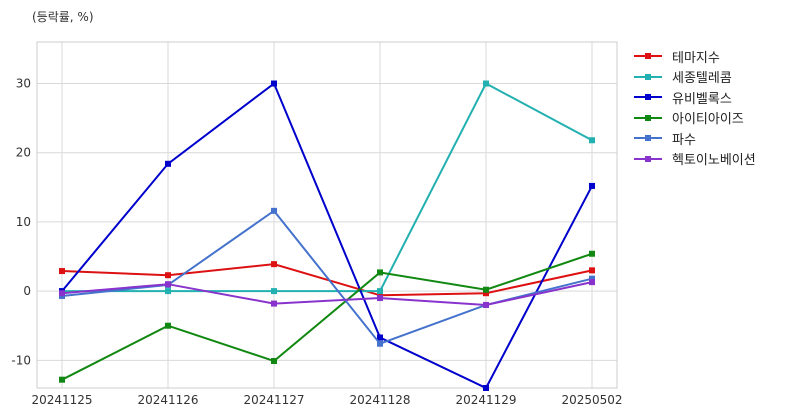  I want to click on x-tick-label: 20250502, so click(591, 400).